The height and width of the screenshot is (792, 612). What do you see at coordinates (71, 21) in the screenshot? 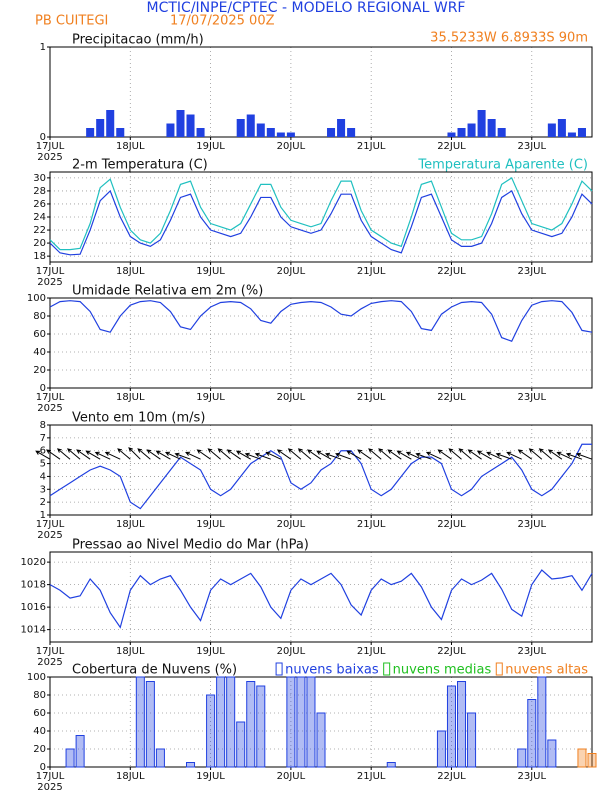
I see `station: PB CUITEGI` at bounding box center [71, 21].